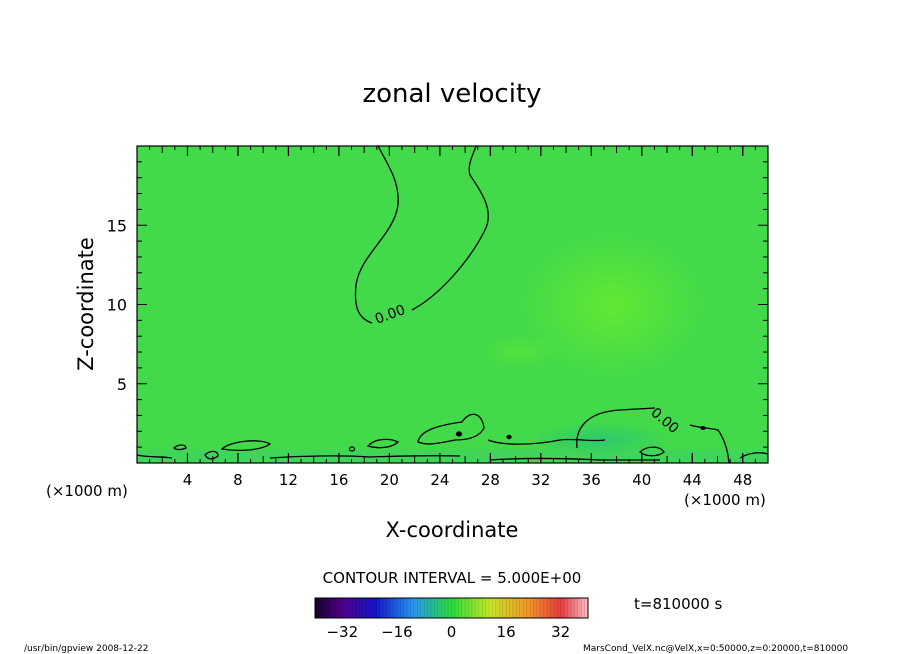 This screenshot has height=654, width=904. I want to click on colorbar-ticks: −32 −16 0 16 32, so click(448, 632).